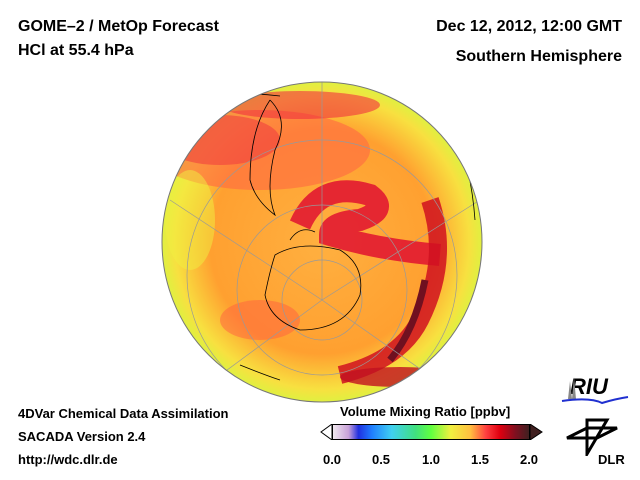 The width and height of the screenshot is (640, 480). What do you see at coordinates (529, 26) in the screenshot?
I see `date-label: Dec 12, 2012, 12:00 GMT` at bounding box center [529, 26].